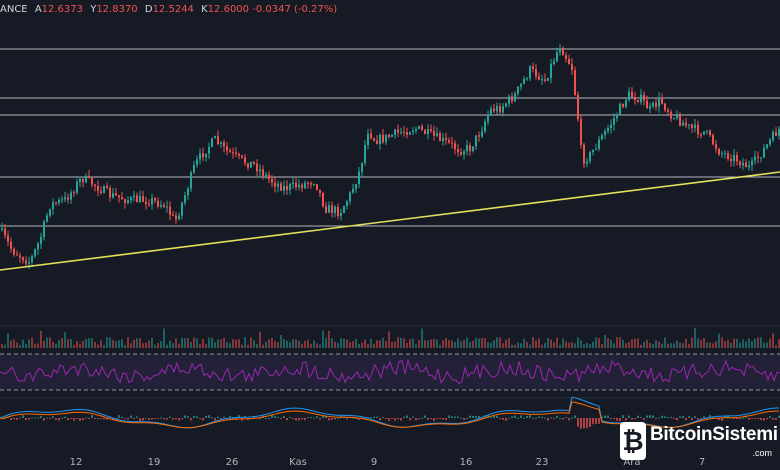 The image size is (780, 470). I want to click on exchange-label: ANCE, so click(14, 9).